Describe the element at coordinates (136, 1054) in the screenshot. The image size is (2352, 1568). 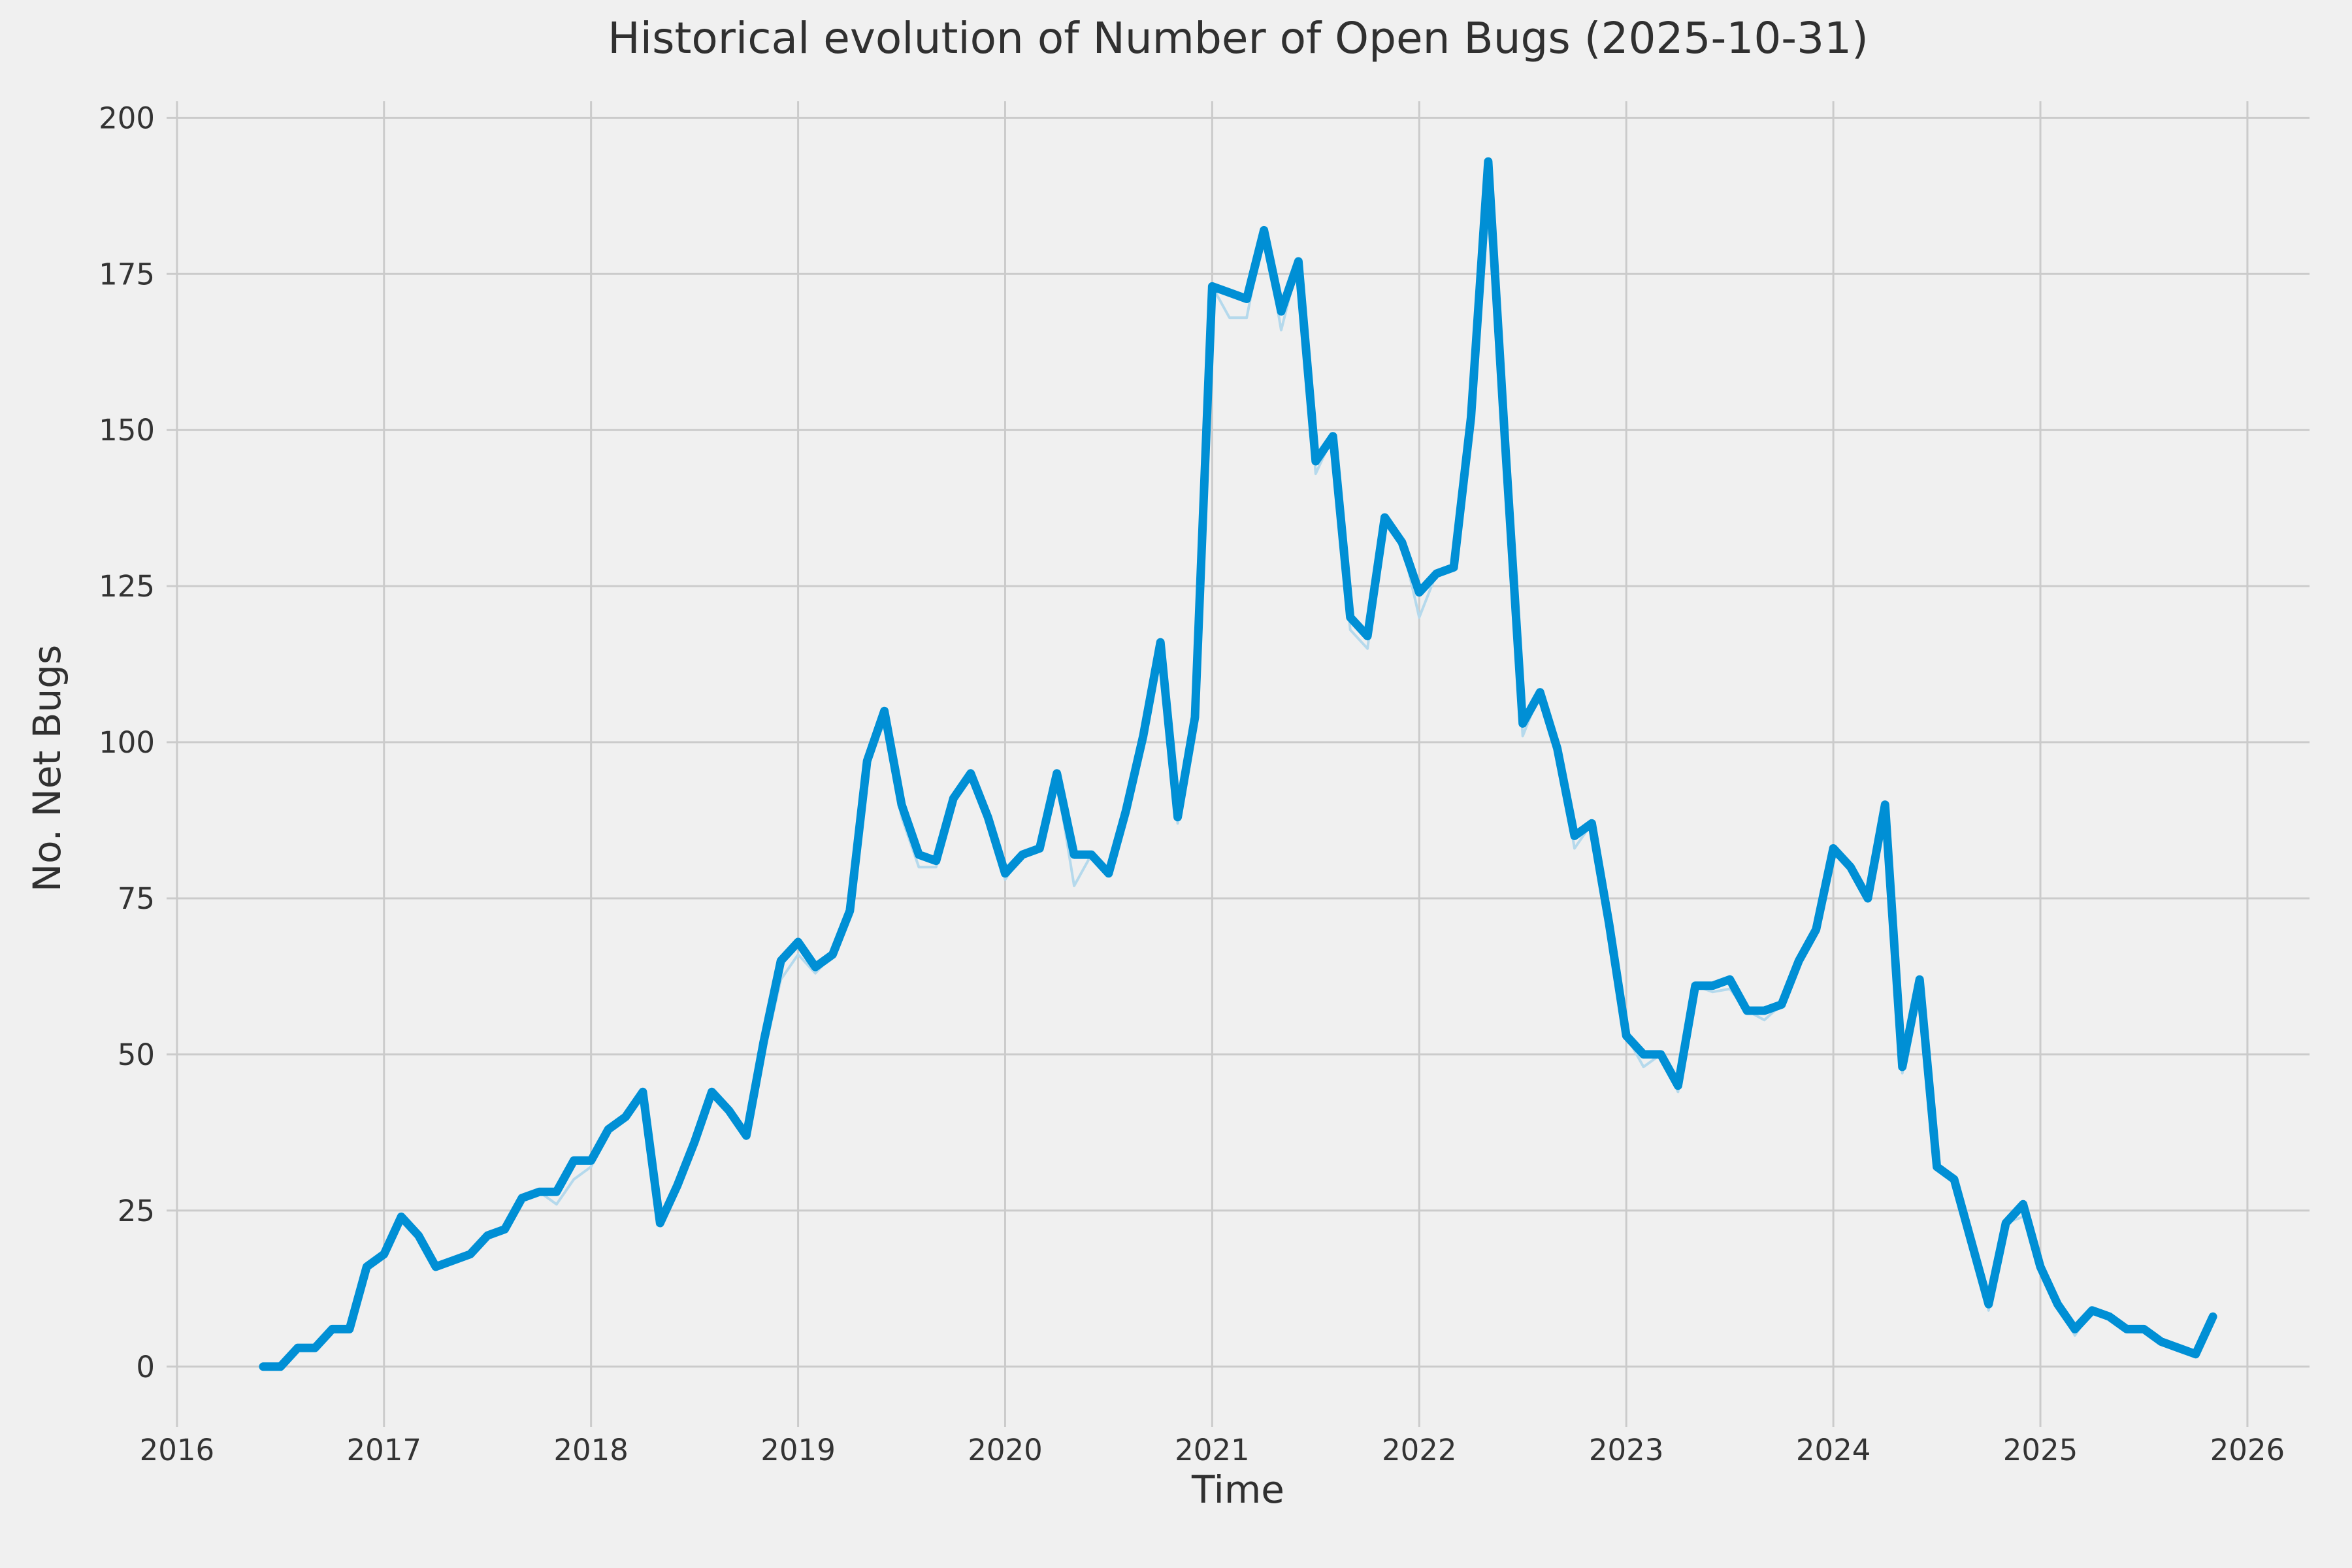
I see `y-tick-label-50: 50` at that location.